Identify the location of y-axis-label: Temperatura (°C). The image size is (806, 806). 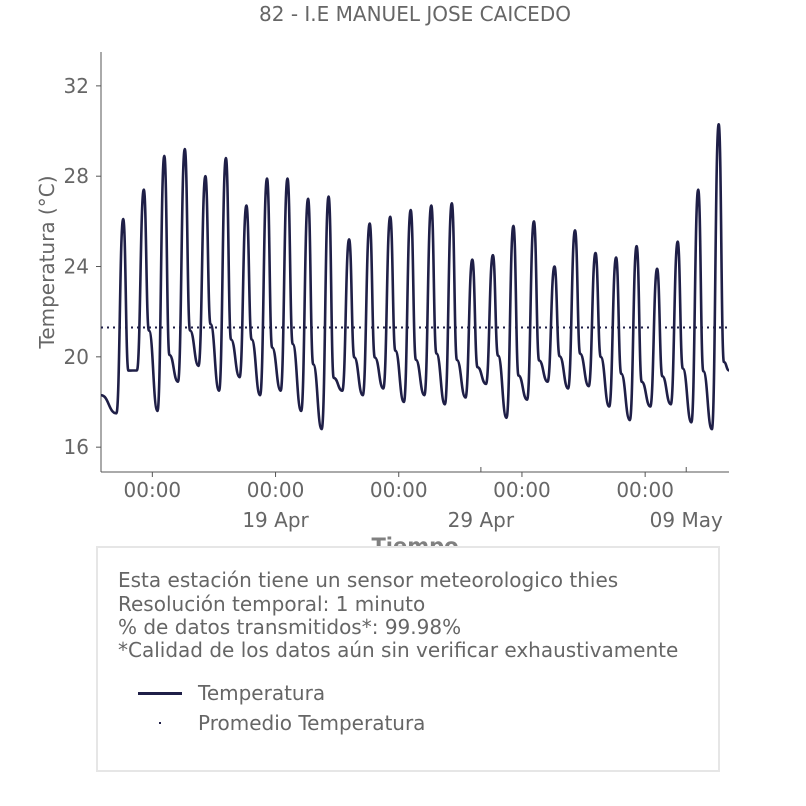
(47, 262).